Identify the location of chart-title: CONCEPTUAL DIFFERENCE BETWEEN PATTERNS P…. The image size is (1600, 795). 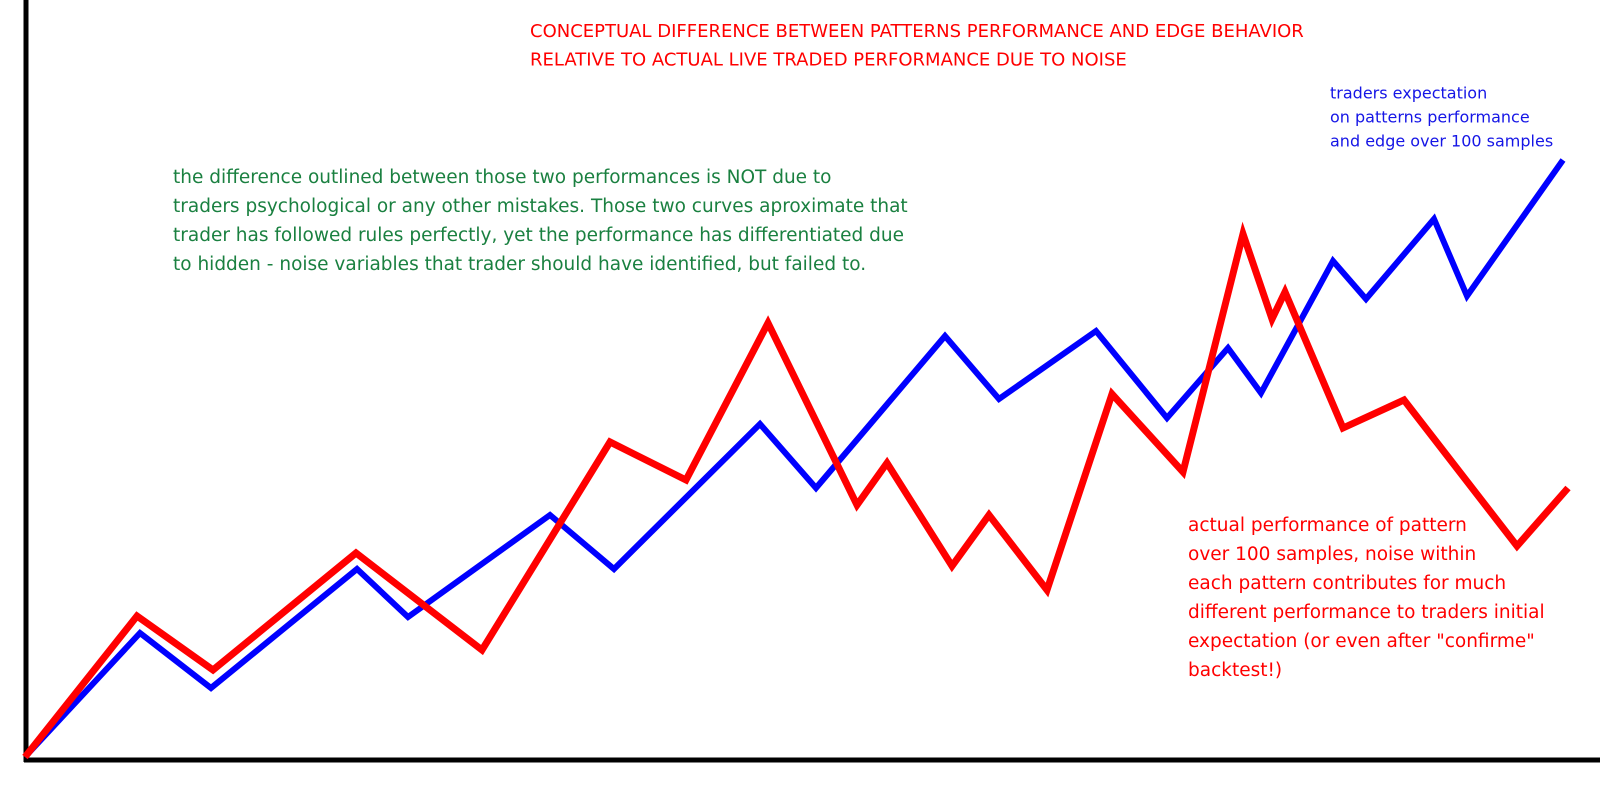
(917, 31).